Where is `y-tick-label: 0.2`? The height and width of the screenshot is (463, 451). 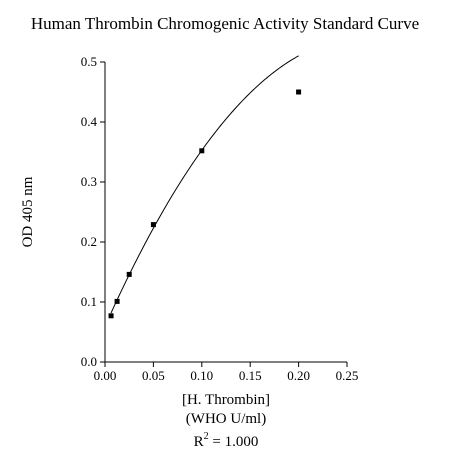 y-tick-label: 0.2 is located at coordinates (89, 241).